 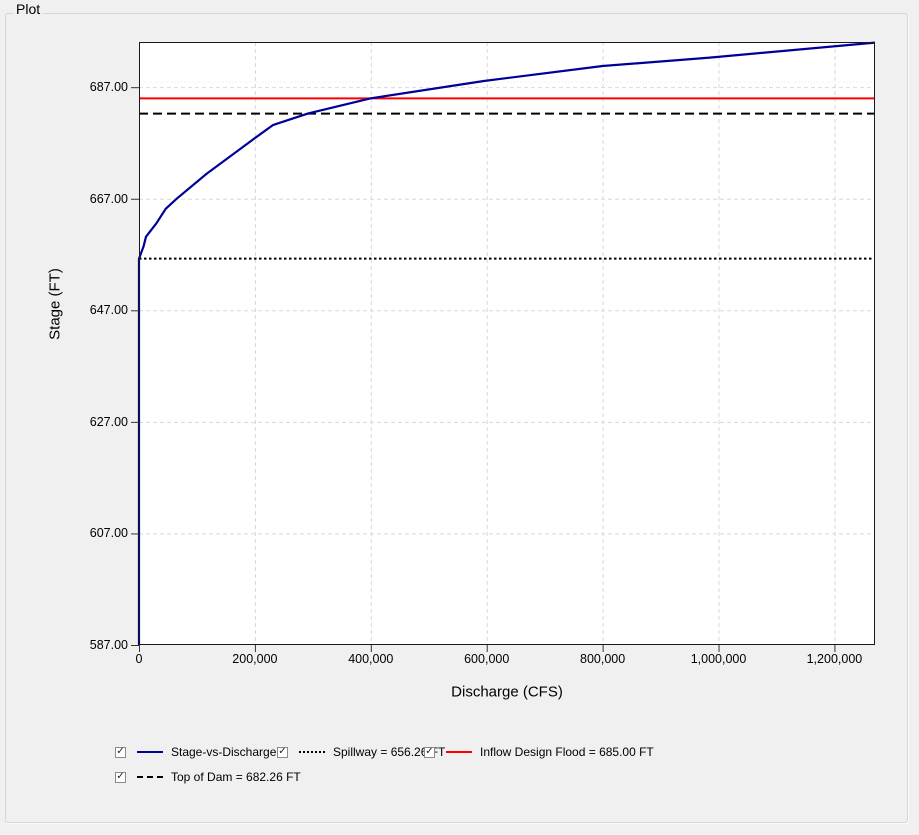 I want to click on x-tick-label: 800,000, so click(x=603, y=659).